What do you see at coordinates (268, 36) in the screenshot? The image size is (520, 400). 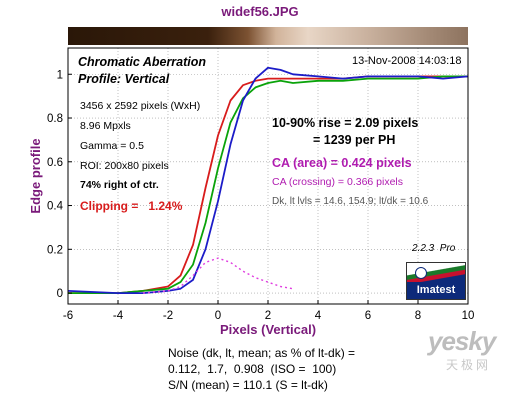 I see `edge-image-strip` at bounding box center [268, 36].